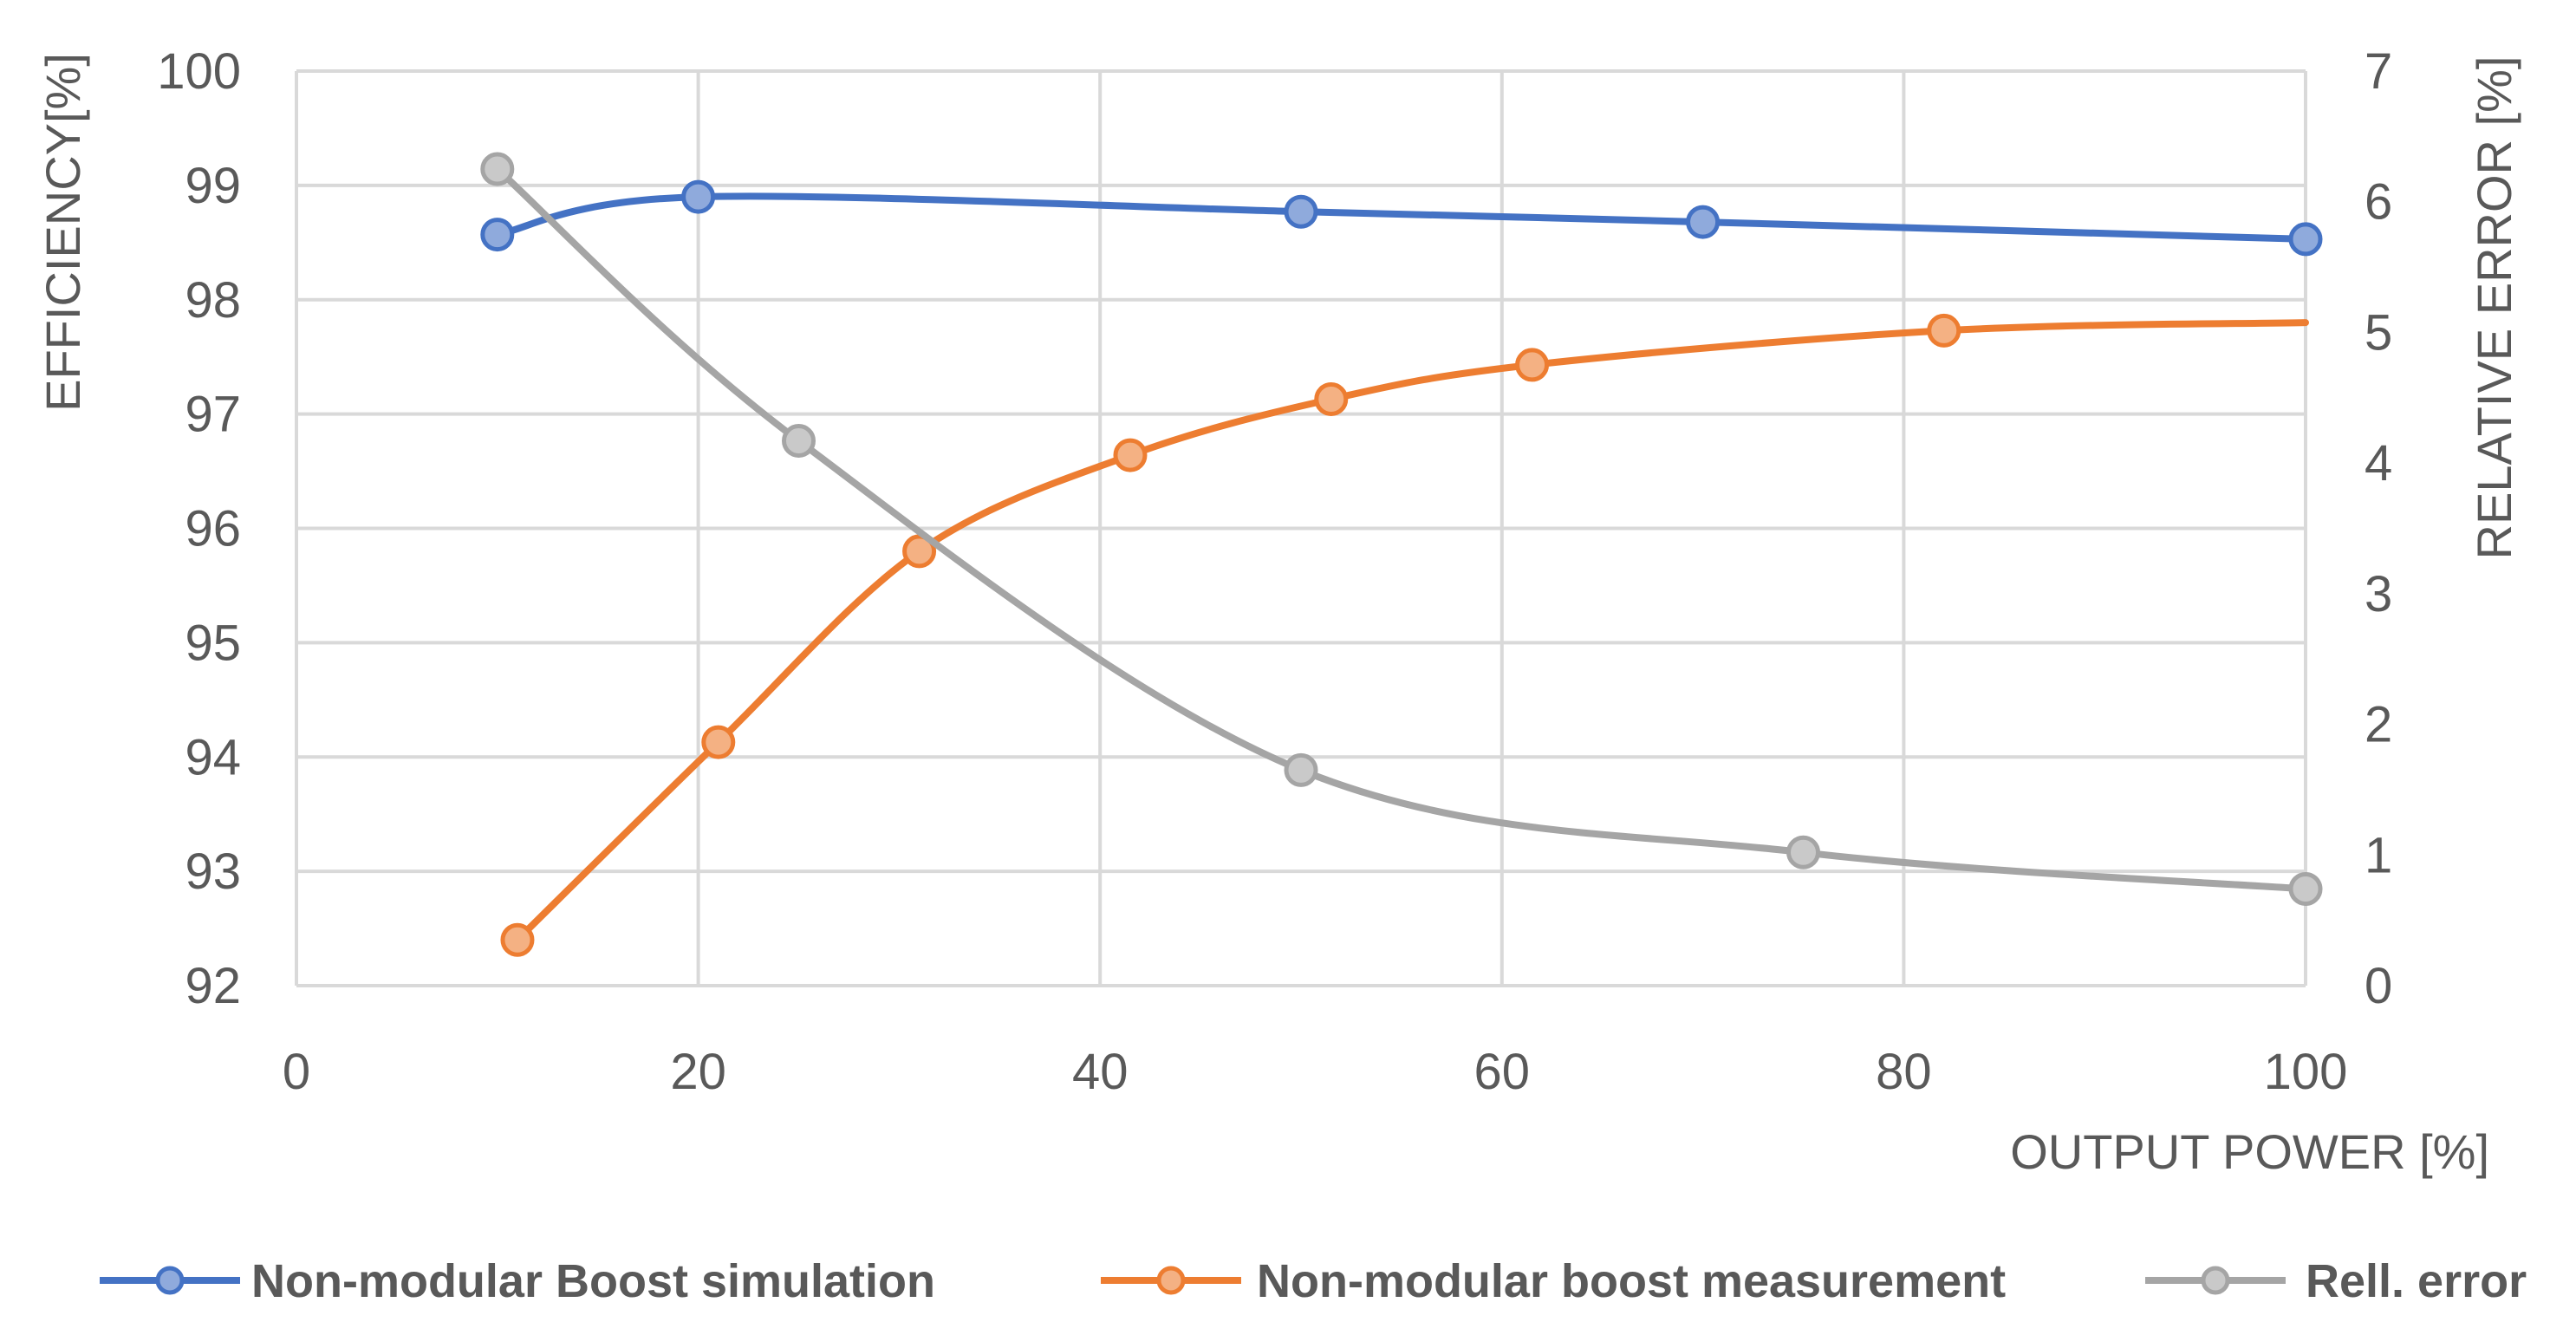 The image size is (2576, 1335). I want to click on legend-label: Non-modular Boost simulation, so click(593, 1281).